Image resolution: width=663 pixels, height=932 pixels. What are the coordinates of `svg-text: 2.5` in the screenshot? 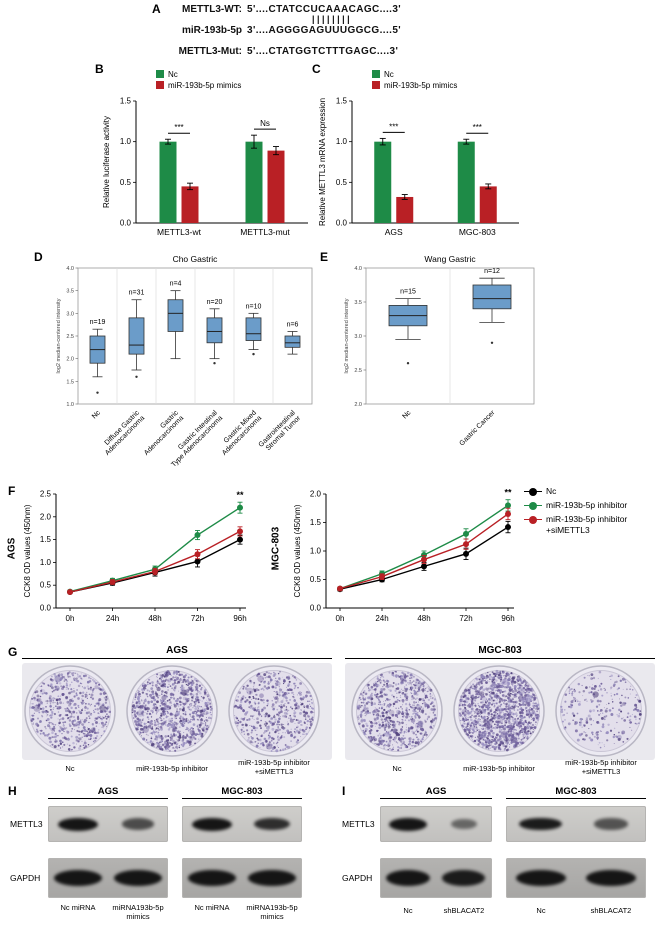 It's located at (46, 494).